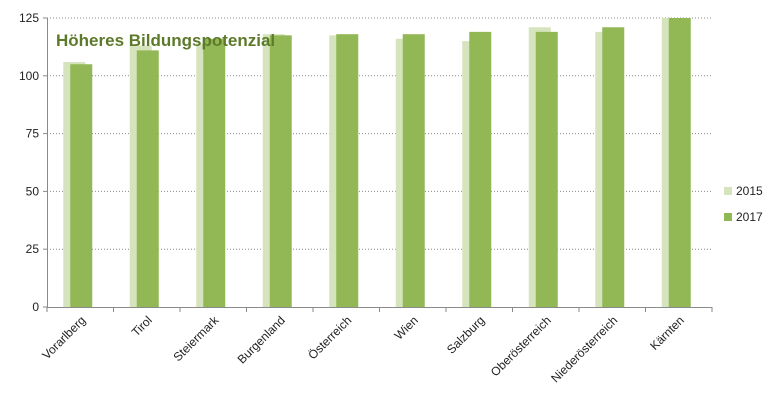 The height and width of the screenshot is (401, 779). I want to click on x-tick-label: Tirol, so click(142, 326).